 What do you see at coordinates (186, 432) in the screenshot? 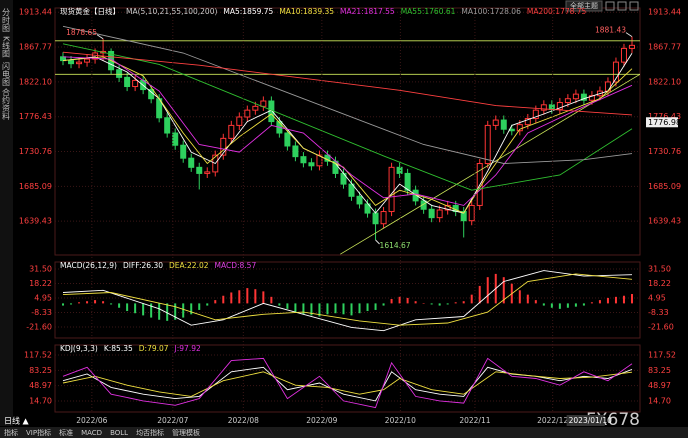
I see `toolbar-tab: 管理模板` at bounding box center [186, 432].